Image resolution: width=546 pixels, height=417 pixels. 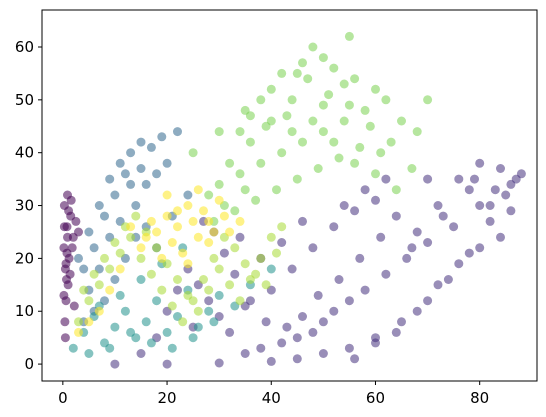 I want to click on x-tick-label: 20, so click(x=167, y=398).